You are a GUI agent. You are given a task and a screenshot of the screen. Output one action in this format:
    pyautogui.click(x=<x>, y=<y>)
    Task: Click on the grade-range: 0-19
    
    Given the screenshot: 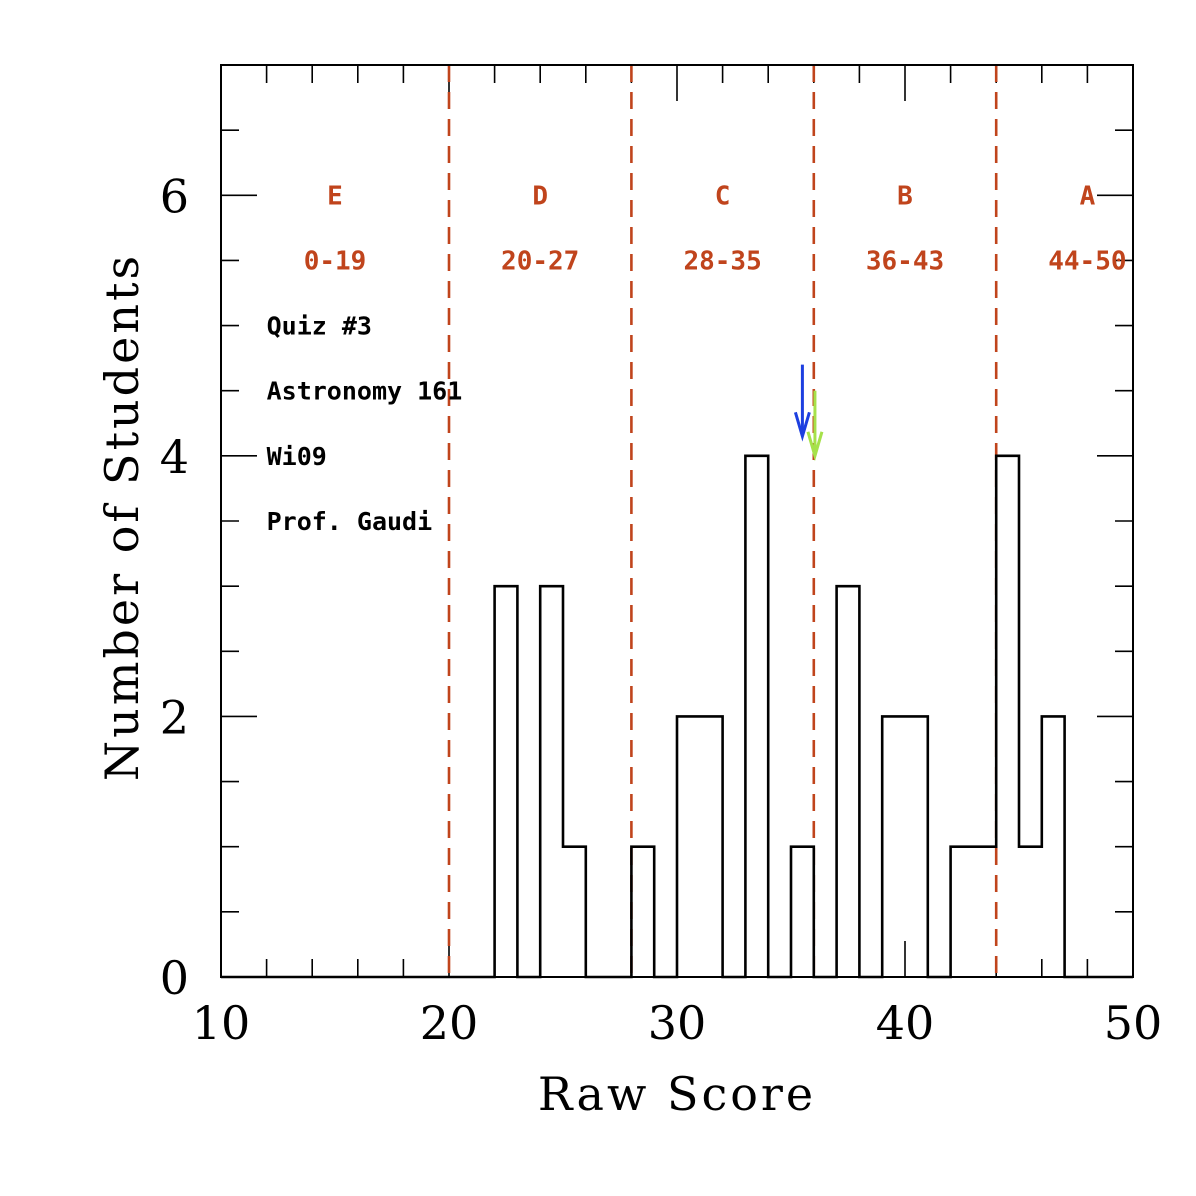 What is the action you would take?
    pyautogui.click(x=335, y=261)
    